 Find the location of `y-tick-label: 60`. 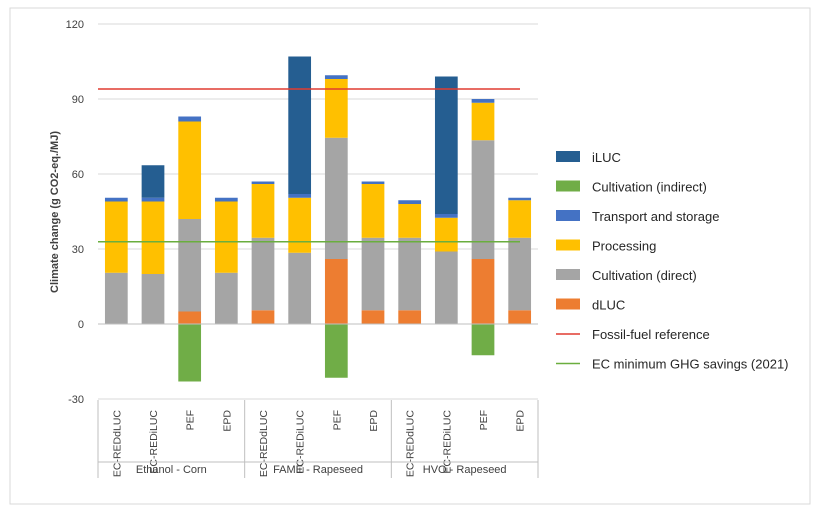

y-tick-label: 60 is located at coordinates (78, 175).